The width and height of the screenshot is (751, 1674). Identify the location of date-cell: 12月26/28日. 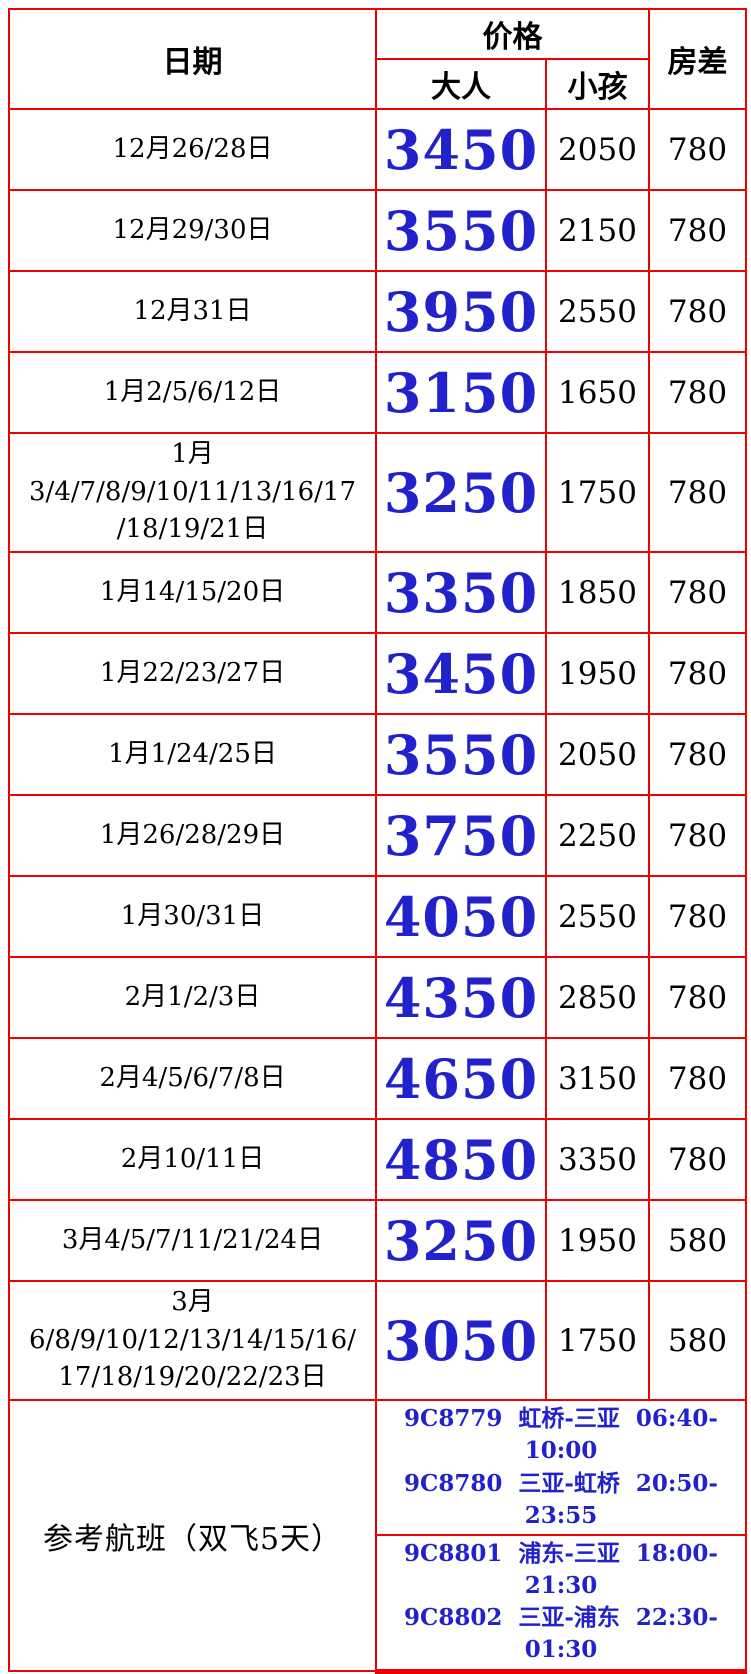
(192, 149).